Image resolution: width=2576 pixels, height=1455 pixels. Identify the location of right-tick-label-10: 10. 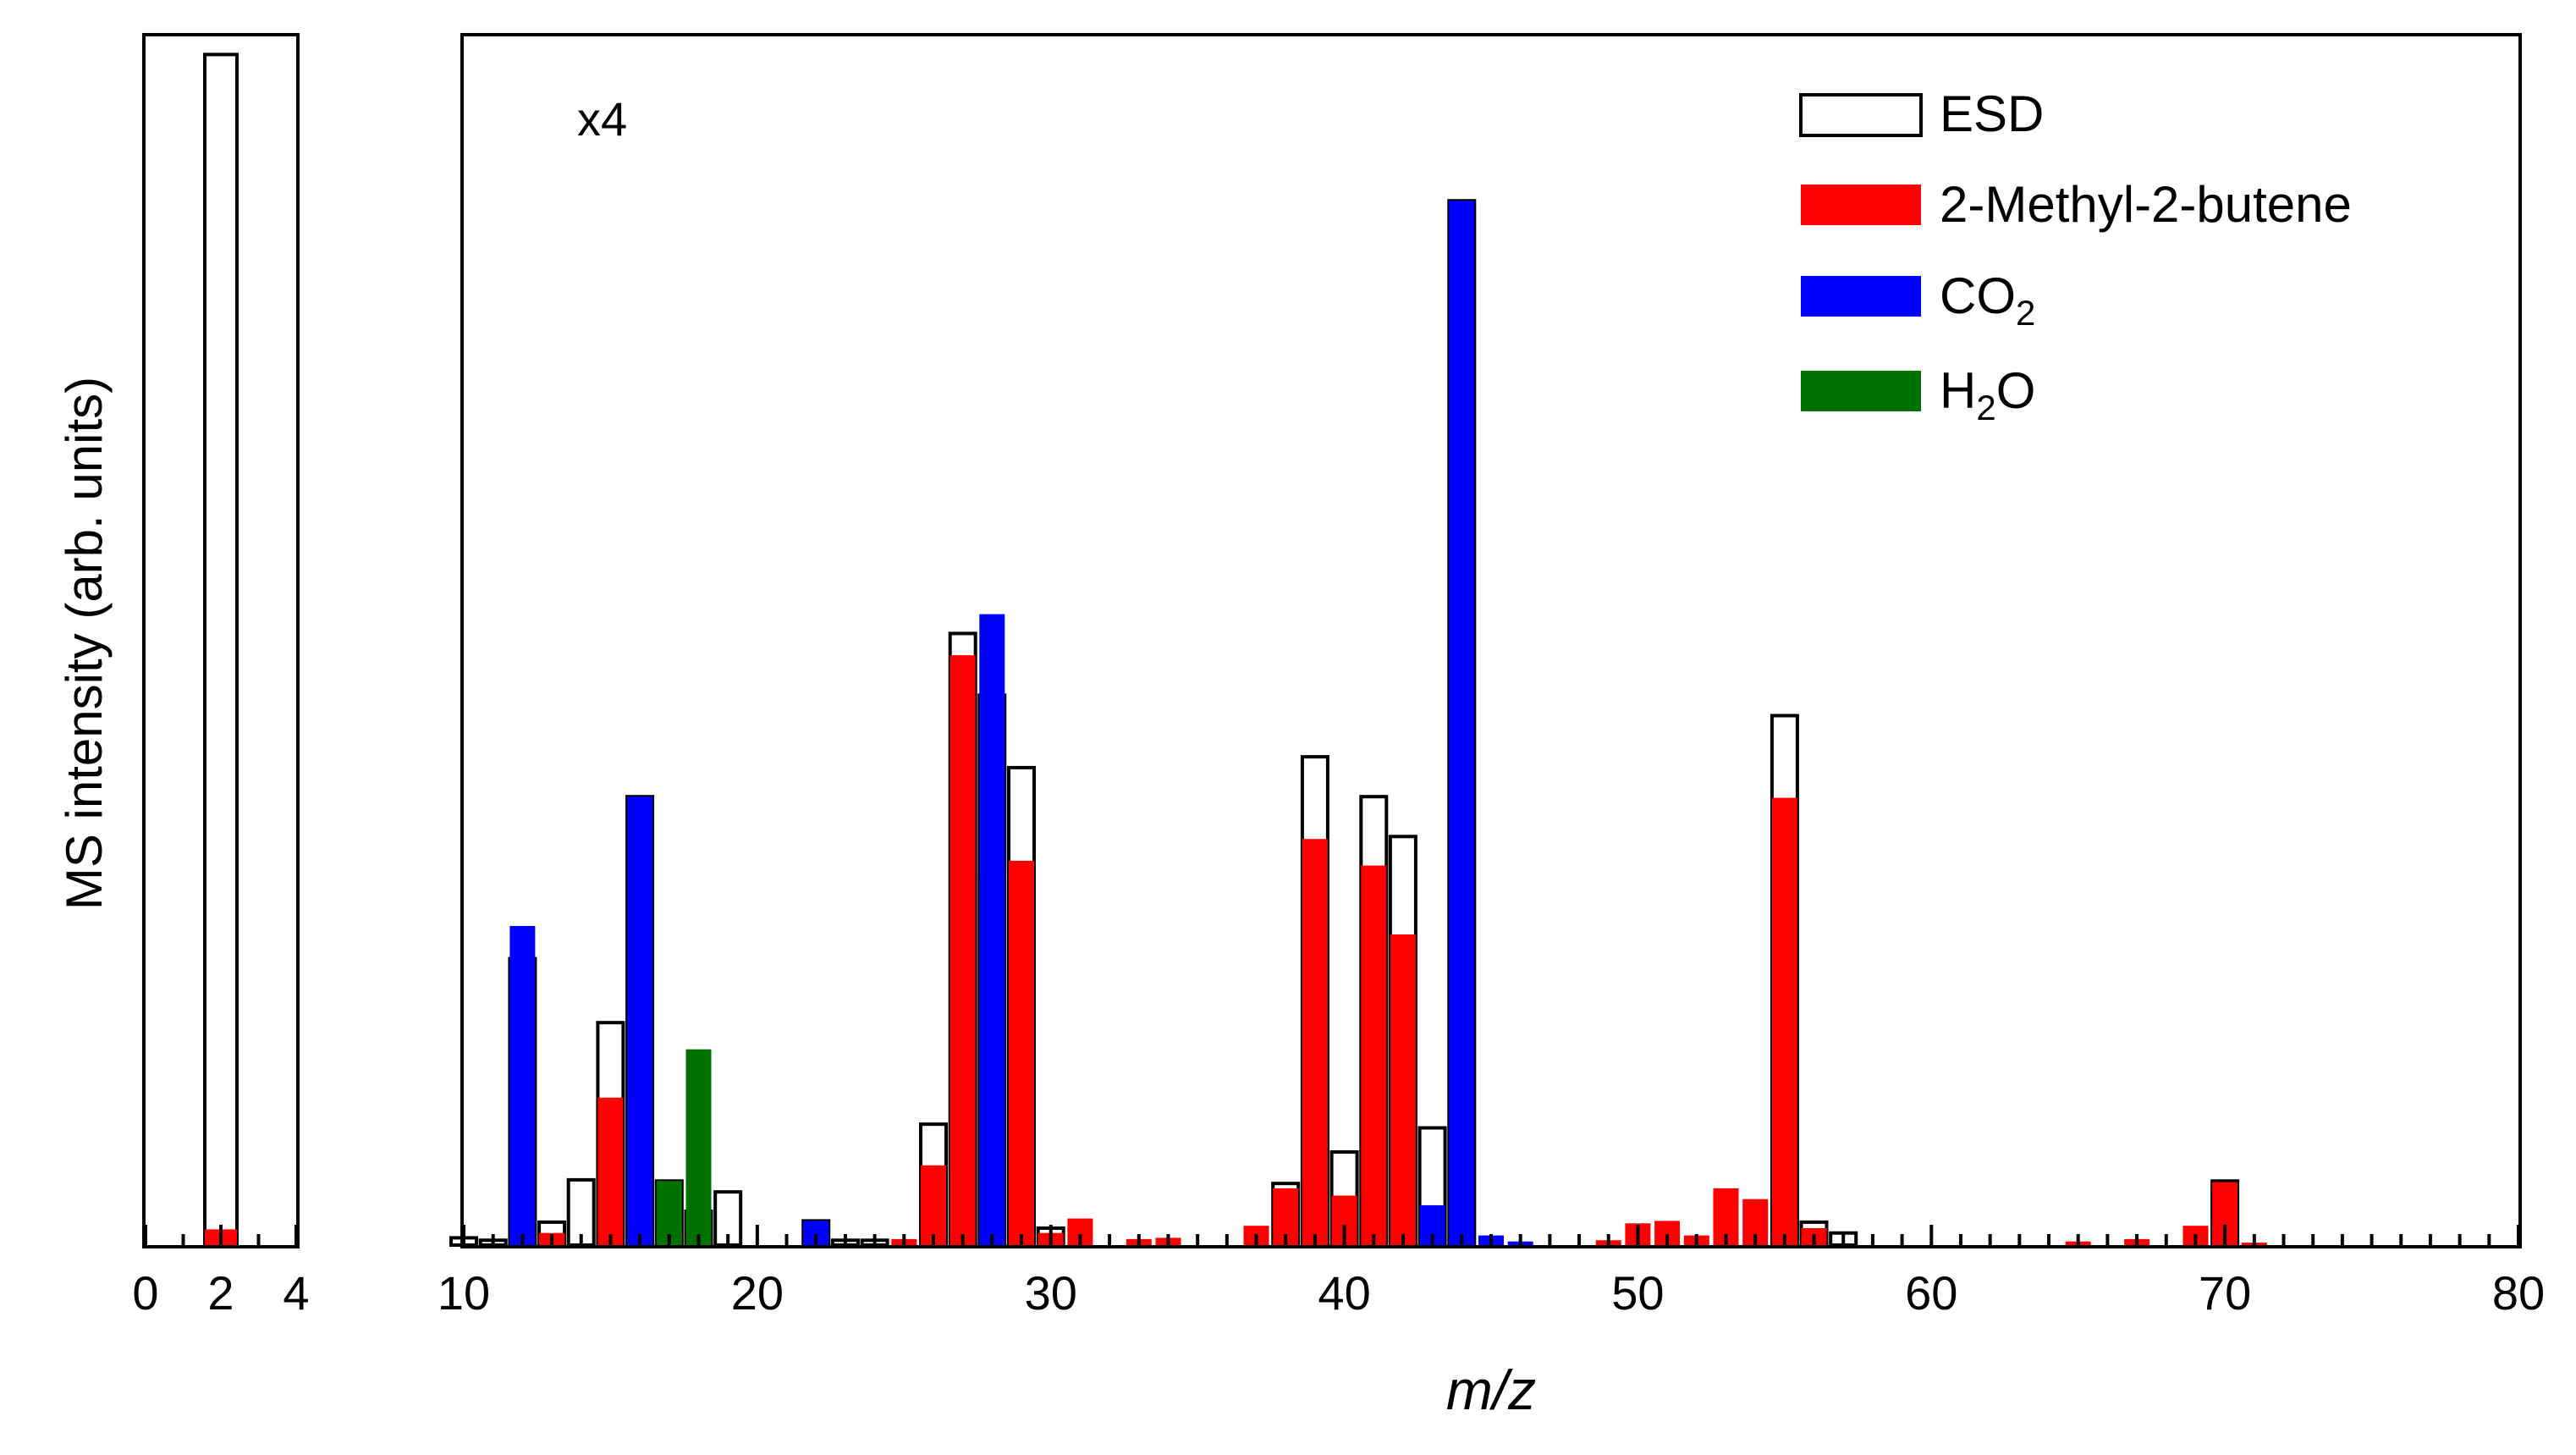
(464, 1293).